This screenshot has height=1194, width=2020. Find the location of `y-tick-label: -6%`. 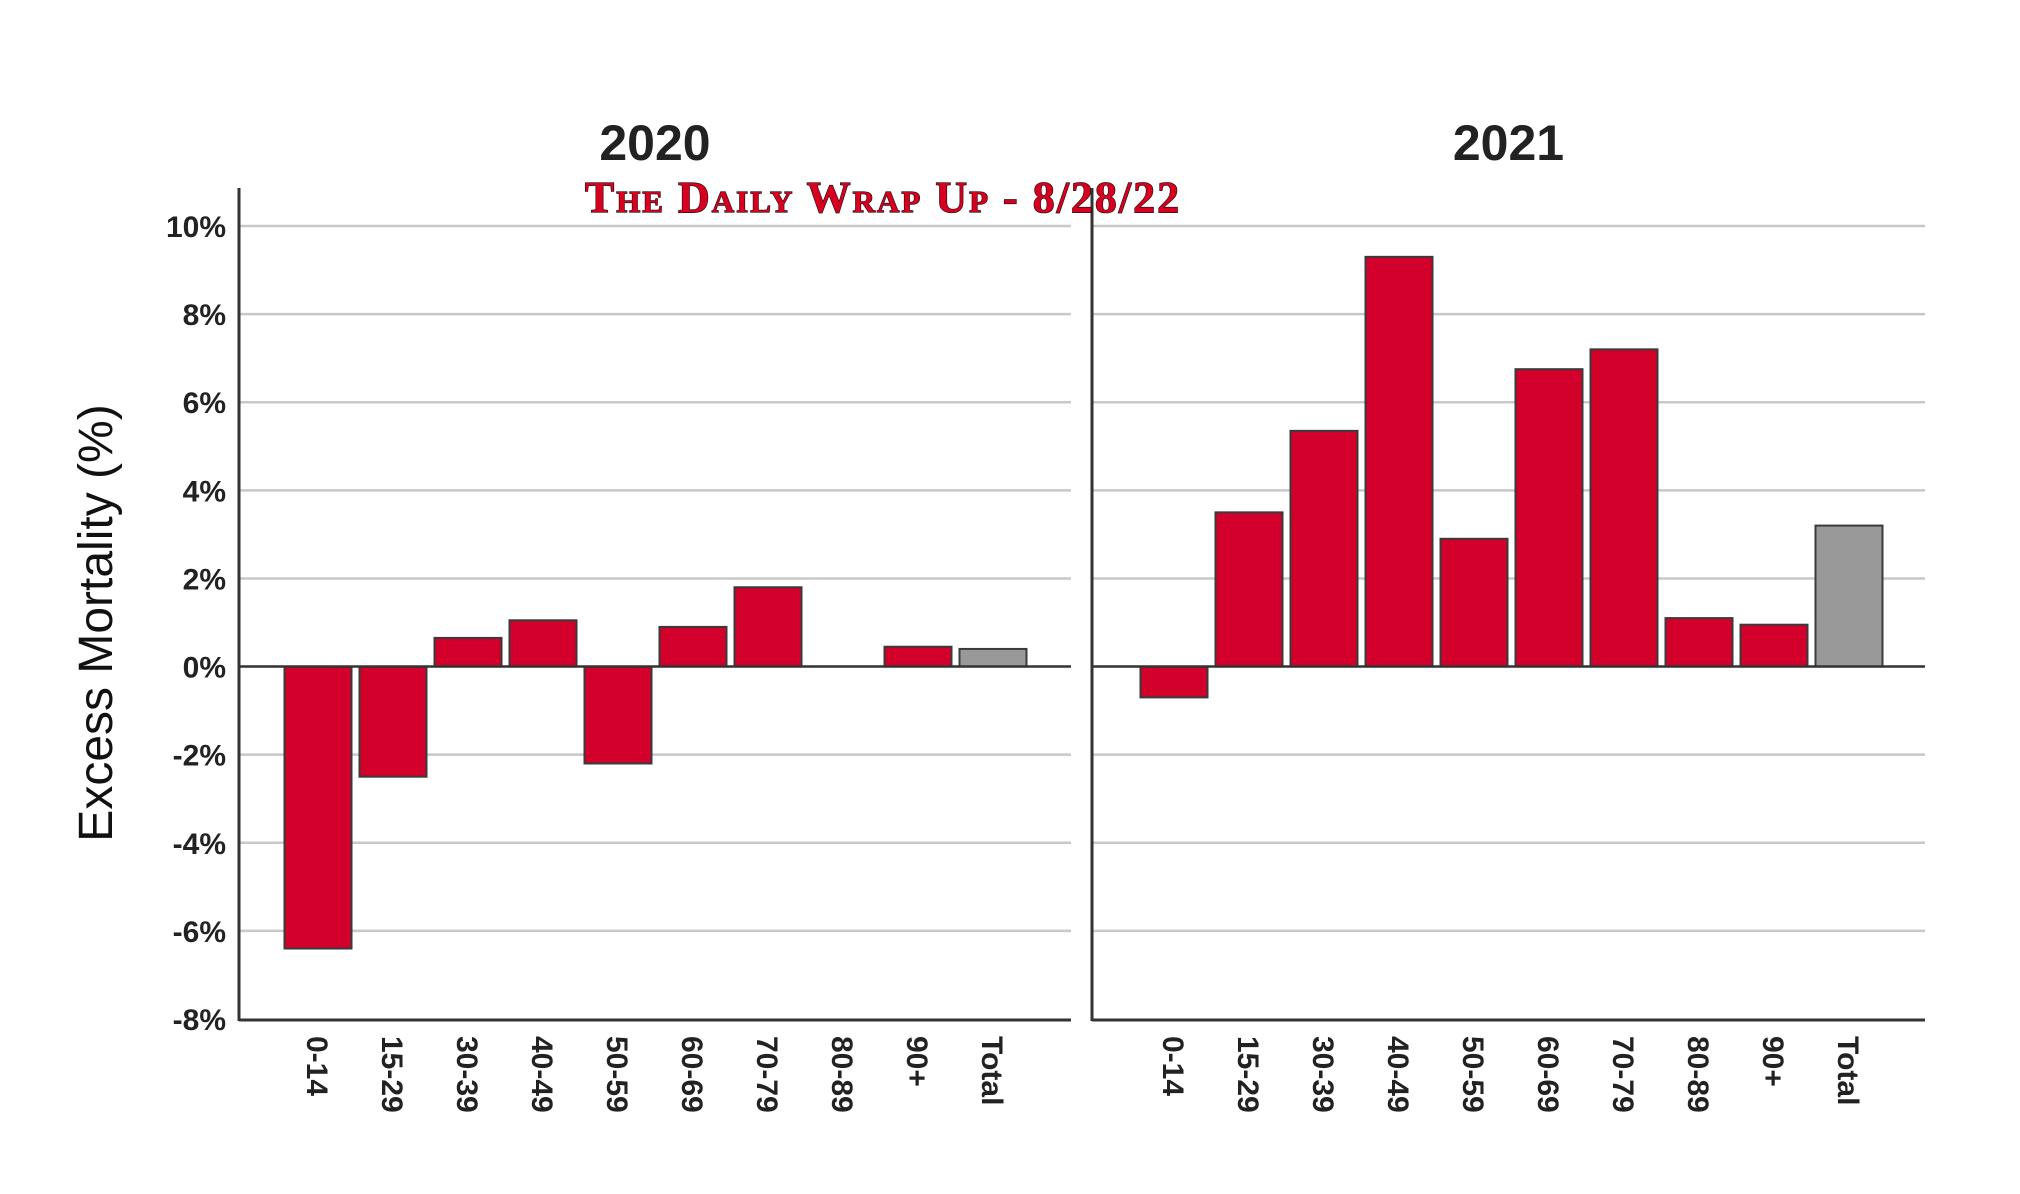

y-tick-label: -6% is located at coordinates (199, 932).